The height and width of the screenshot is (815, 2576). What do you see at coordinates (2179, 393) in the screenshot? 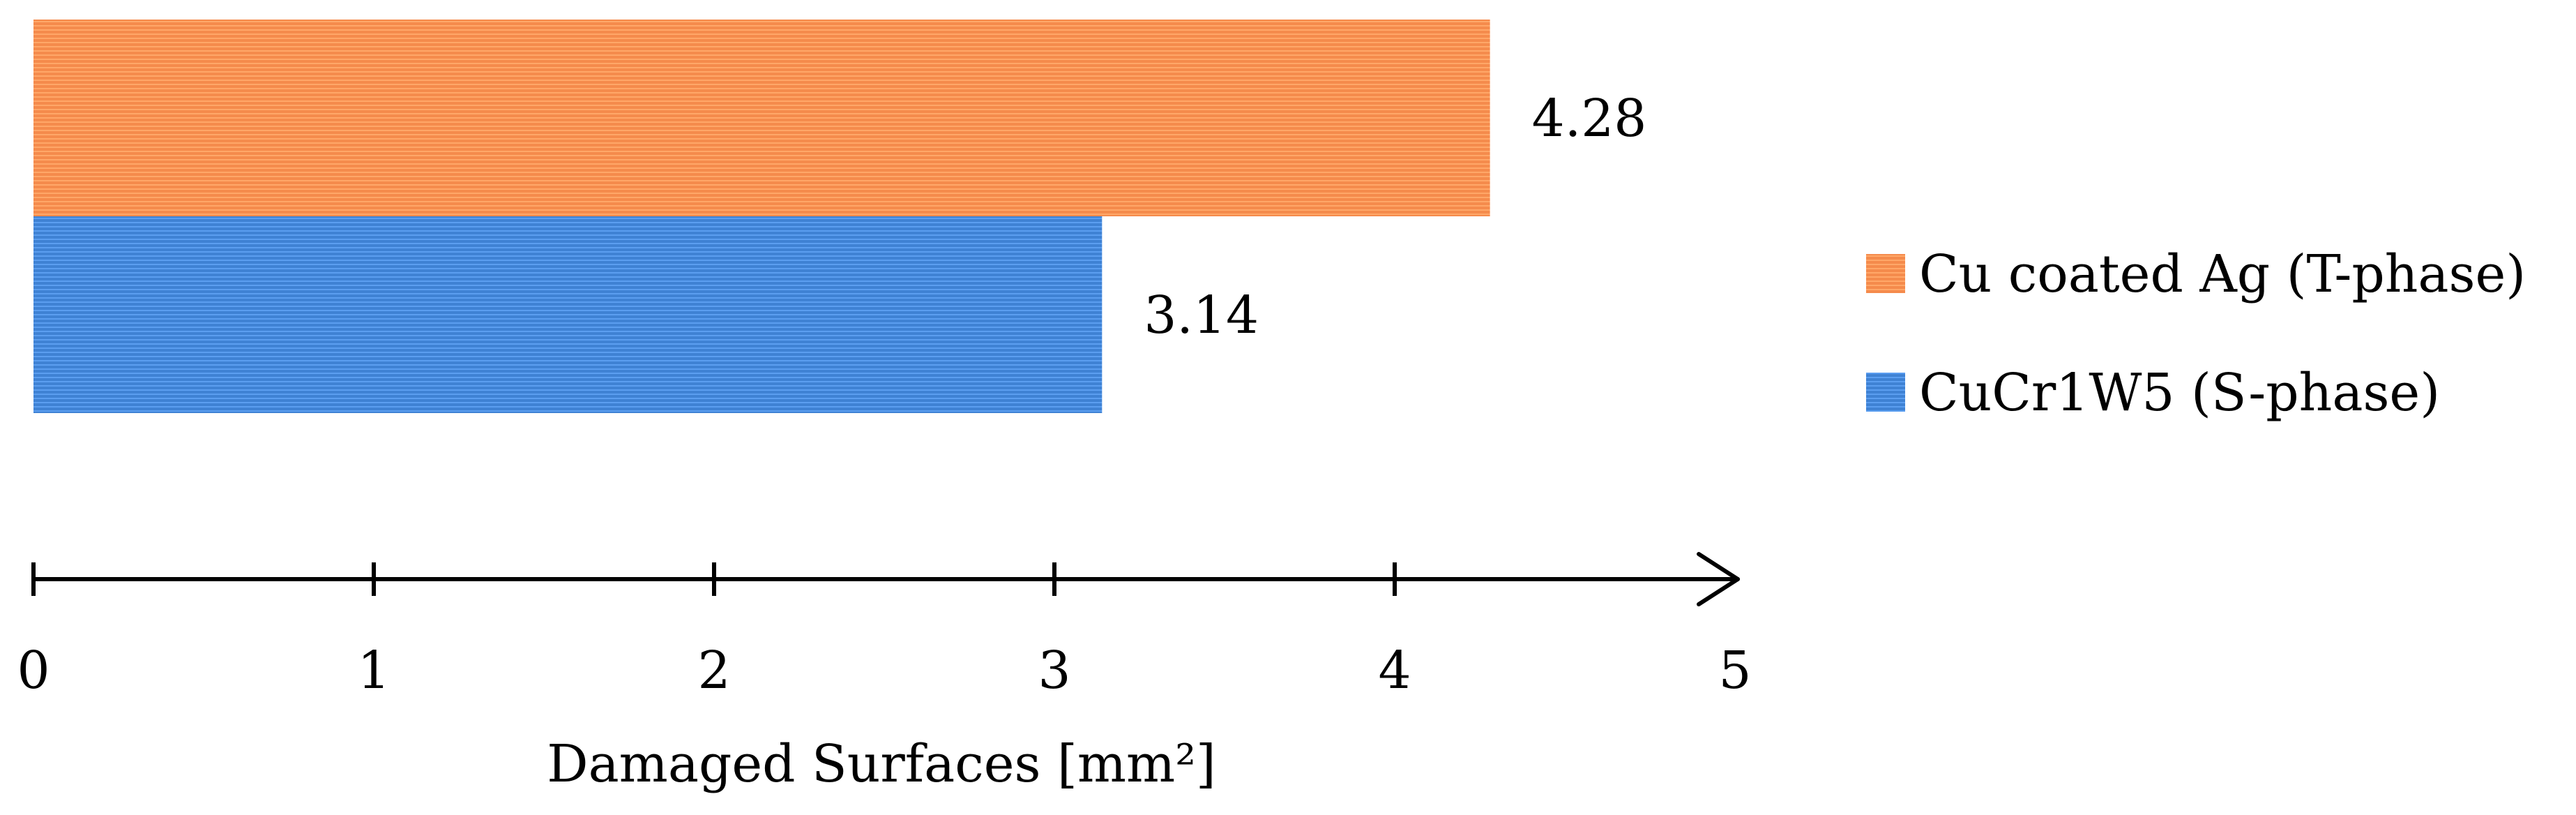
I see `legend-label-cucr1w5: CuCr1W5 (S-phase)` at bounding box center [2179, 393].